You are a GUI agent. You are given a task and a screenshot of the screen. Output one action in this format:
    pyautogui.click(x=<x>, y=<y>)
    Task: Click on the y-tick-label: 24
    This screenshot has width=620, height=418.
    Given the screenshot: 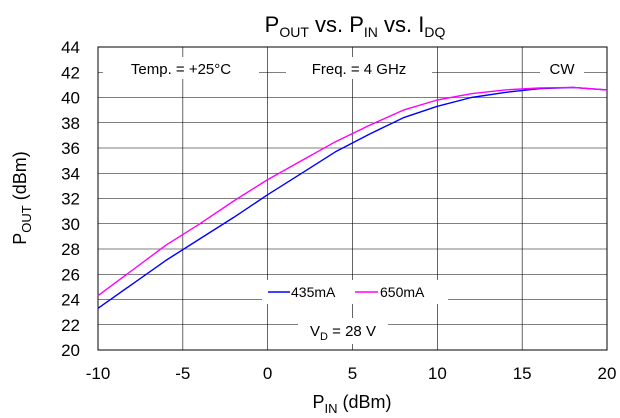 What is the action you would take?
    pyautogui.click(x=70, y=300)
    